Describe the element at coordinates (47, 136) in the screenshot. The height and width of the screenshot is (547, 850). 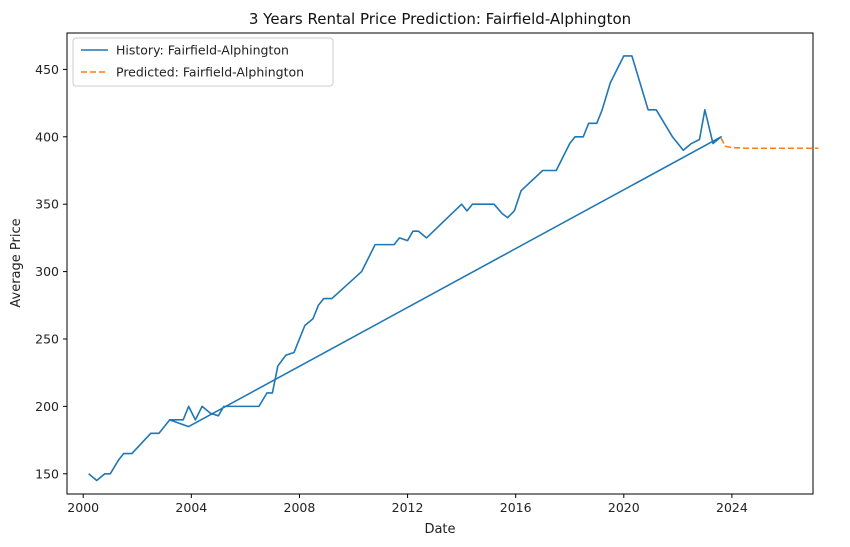
I see `y-tick-label: 400` at that location.